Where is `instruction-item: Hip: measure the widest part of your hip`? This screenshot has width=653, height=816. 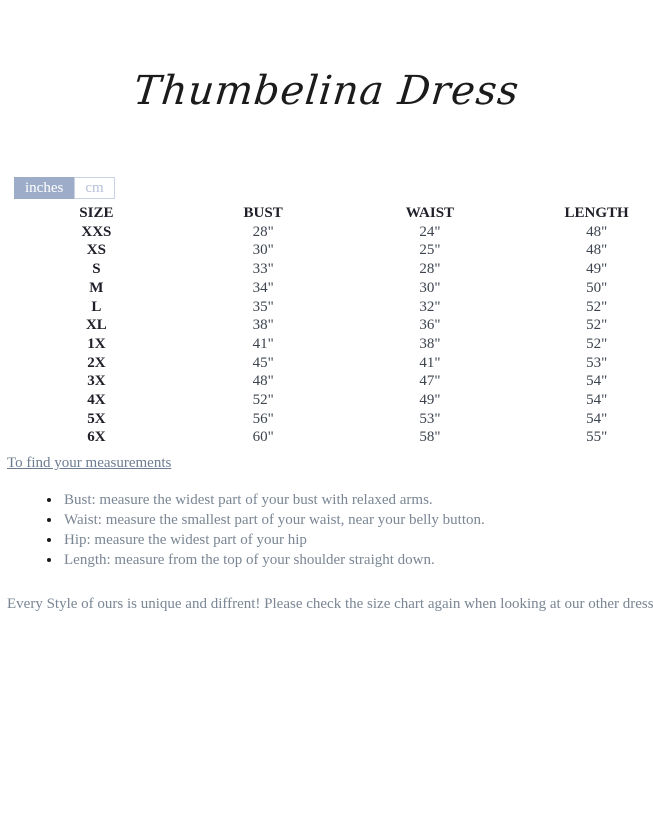 instruction-item: Hip: measure the widest part of your hip is located at coordinates (273, 540).